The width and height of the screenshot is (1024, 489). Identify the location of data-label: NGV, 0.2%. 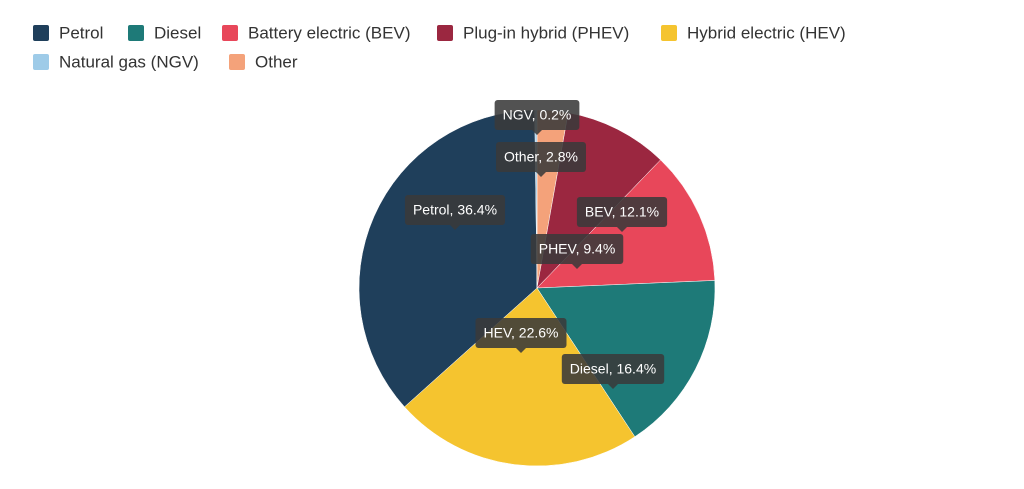
(537, 117).